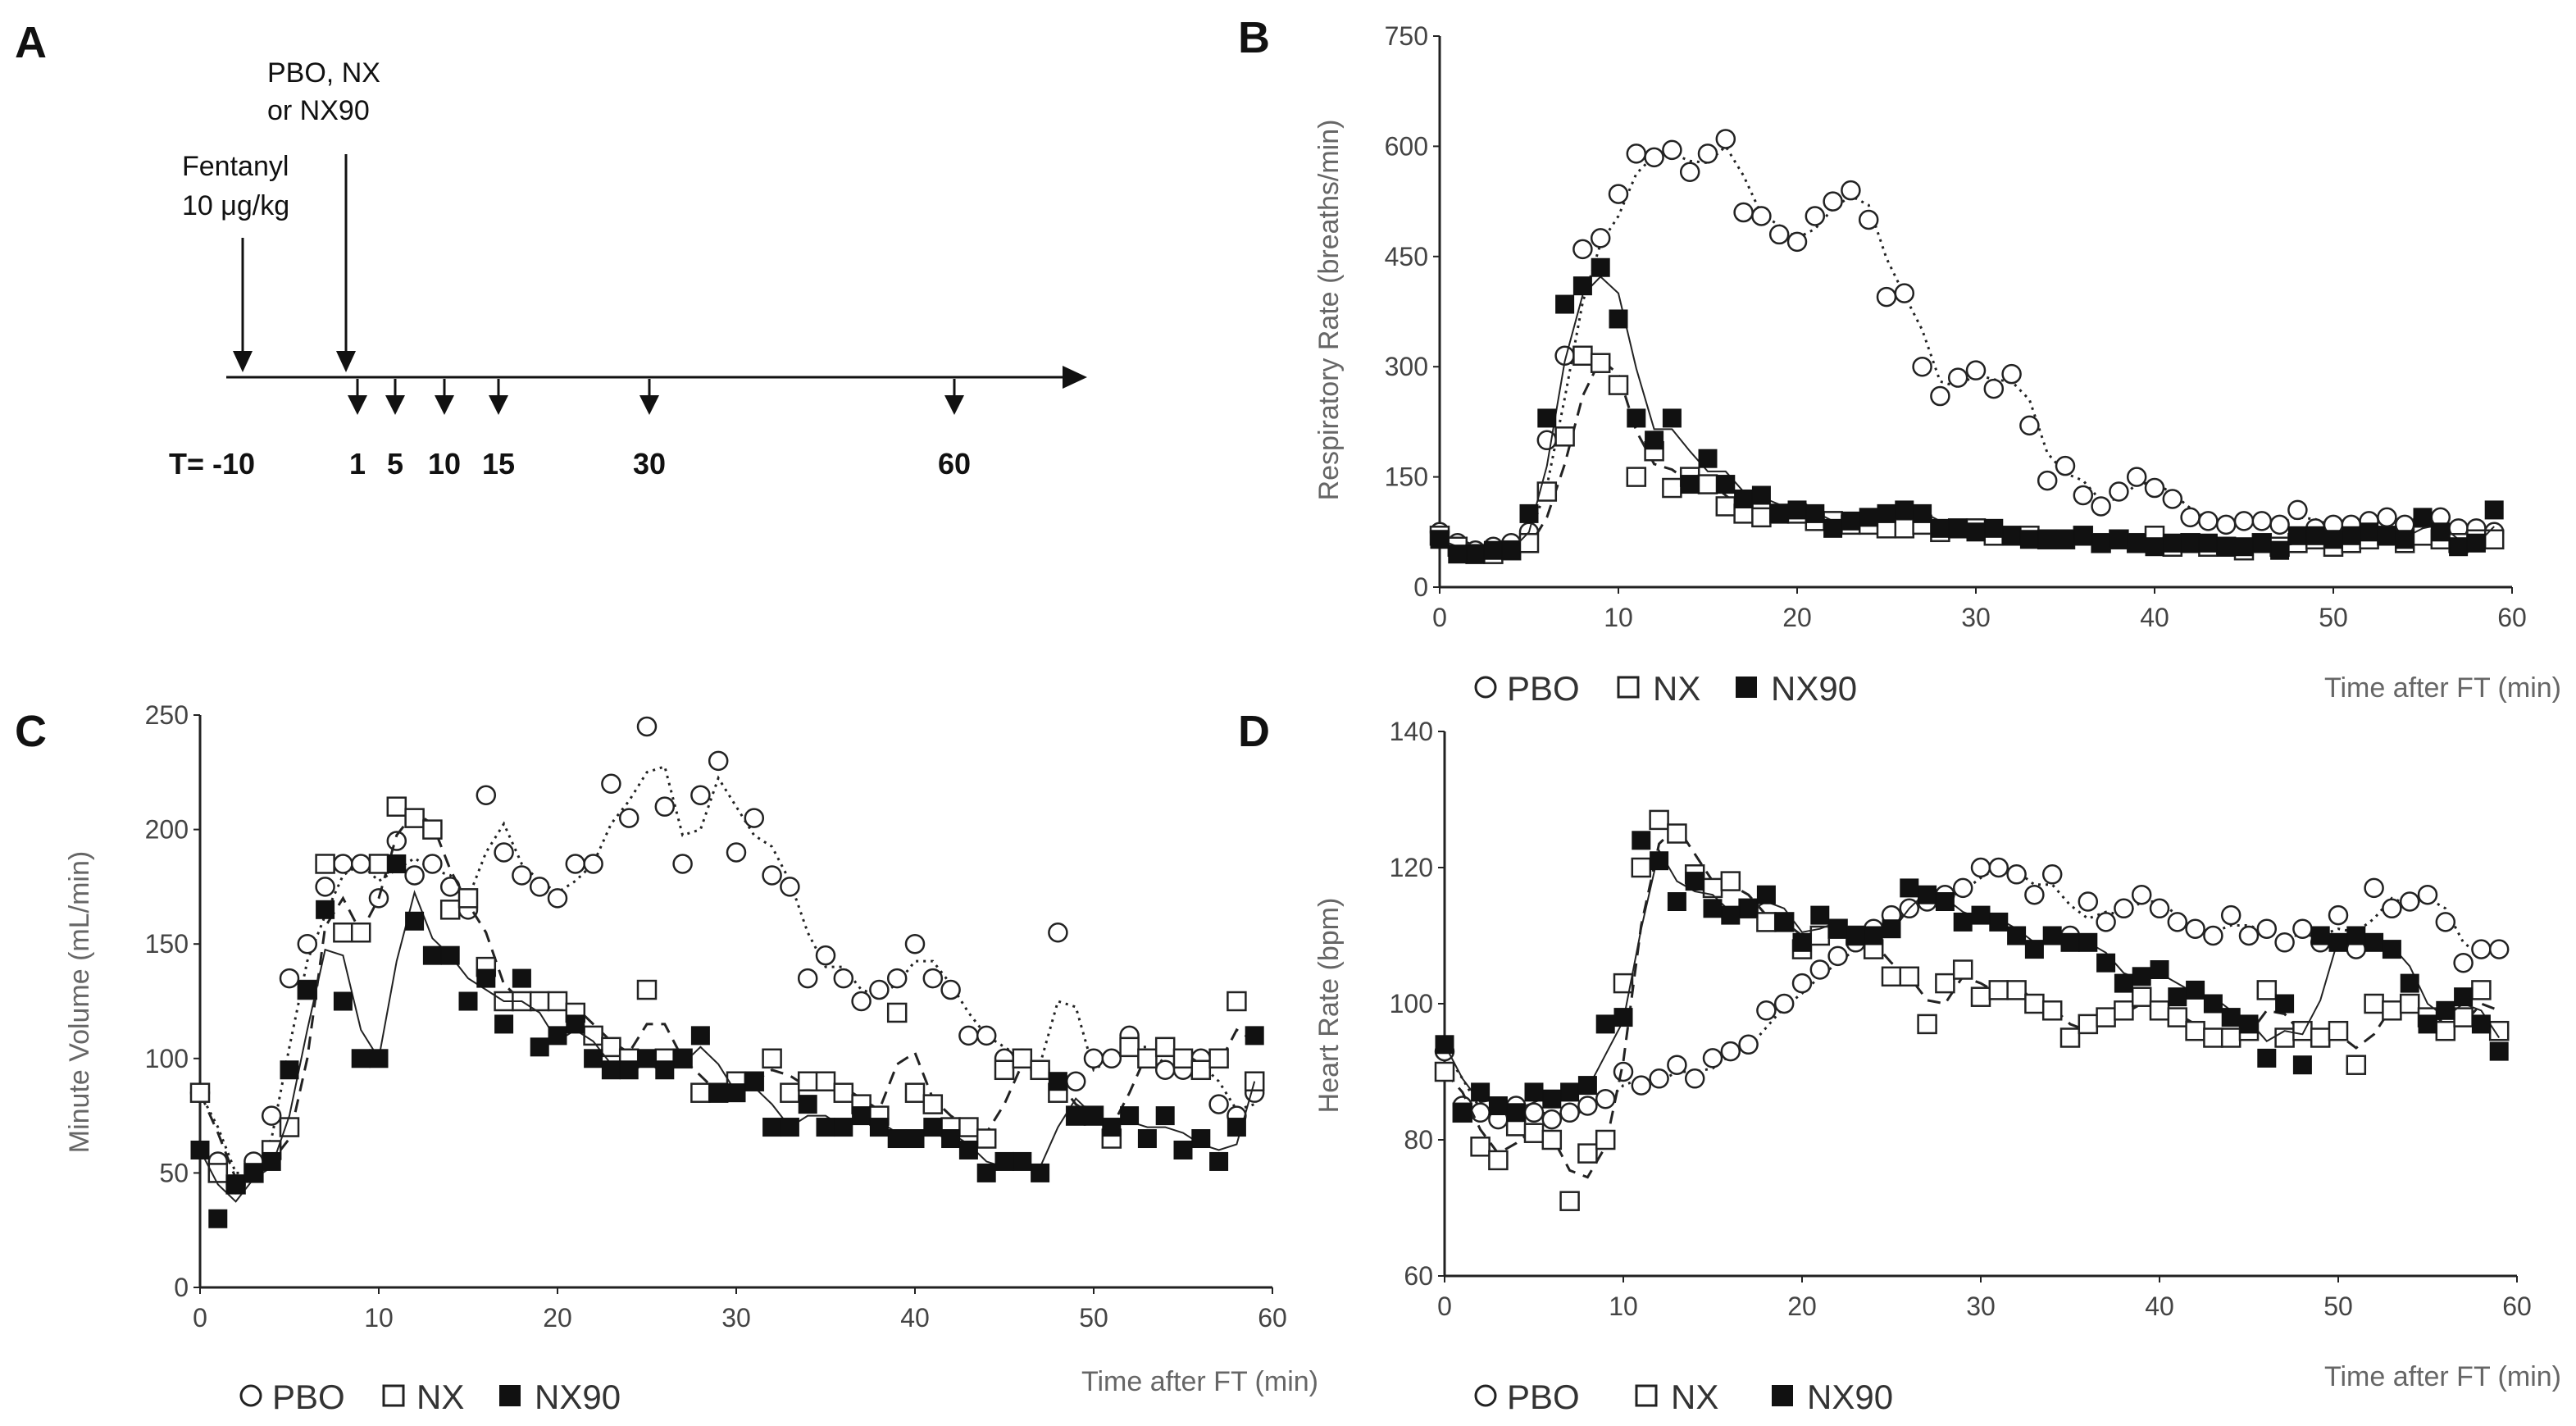  What do you see at coordinates (1199, 1381) in the screenshot?
I see `panel-c-xlabel: Time after FT (min)` at bounding box center [1199, 1381].